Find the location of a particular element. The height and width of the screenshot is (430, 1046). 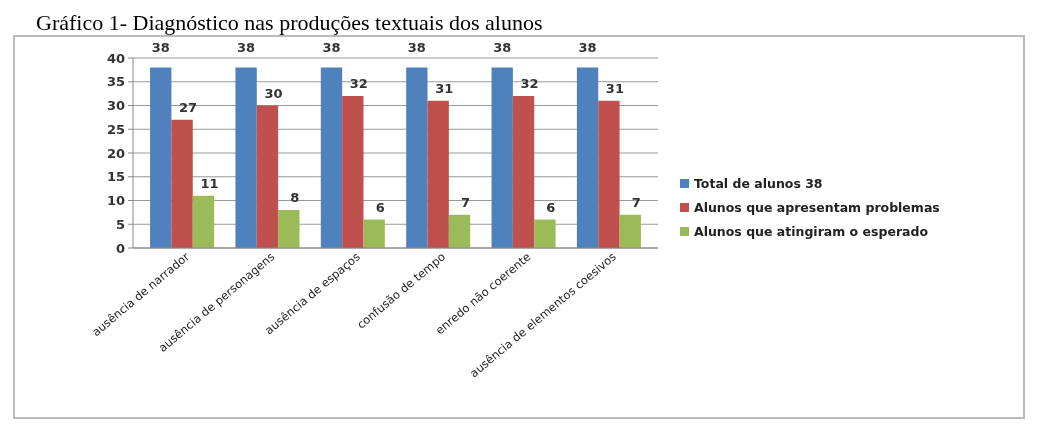

y-tick-label: 40 is located at coordinates (115, 58).